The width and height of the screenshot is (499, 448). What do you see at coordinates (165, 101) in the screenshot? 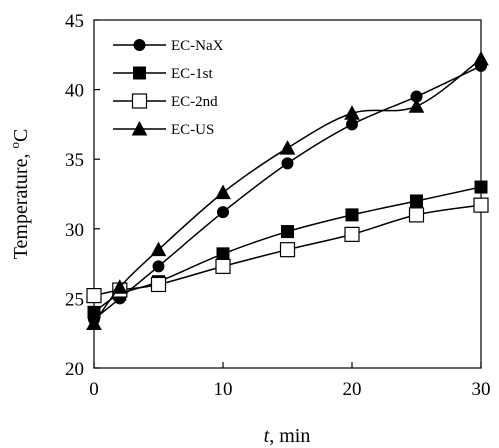
I see `legend-entry: EC-2nd` at bounding box center [165, 101].